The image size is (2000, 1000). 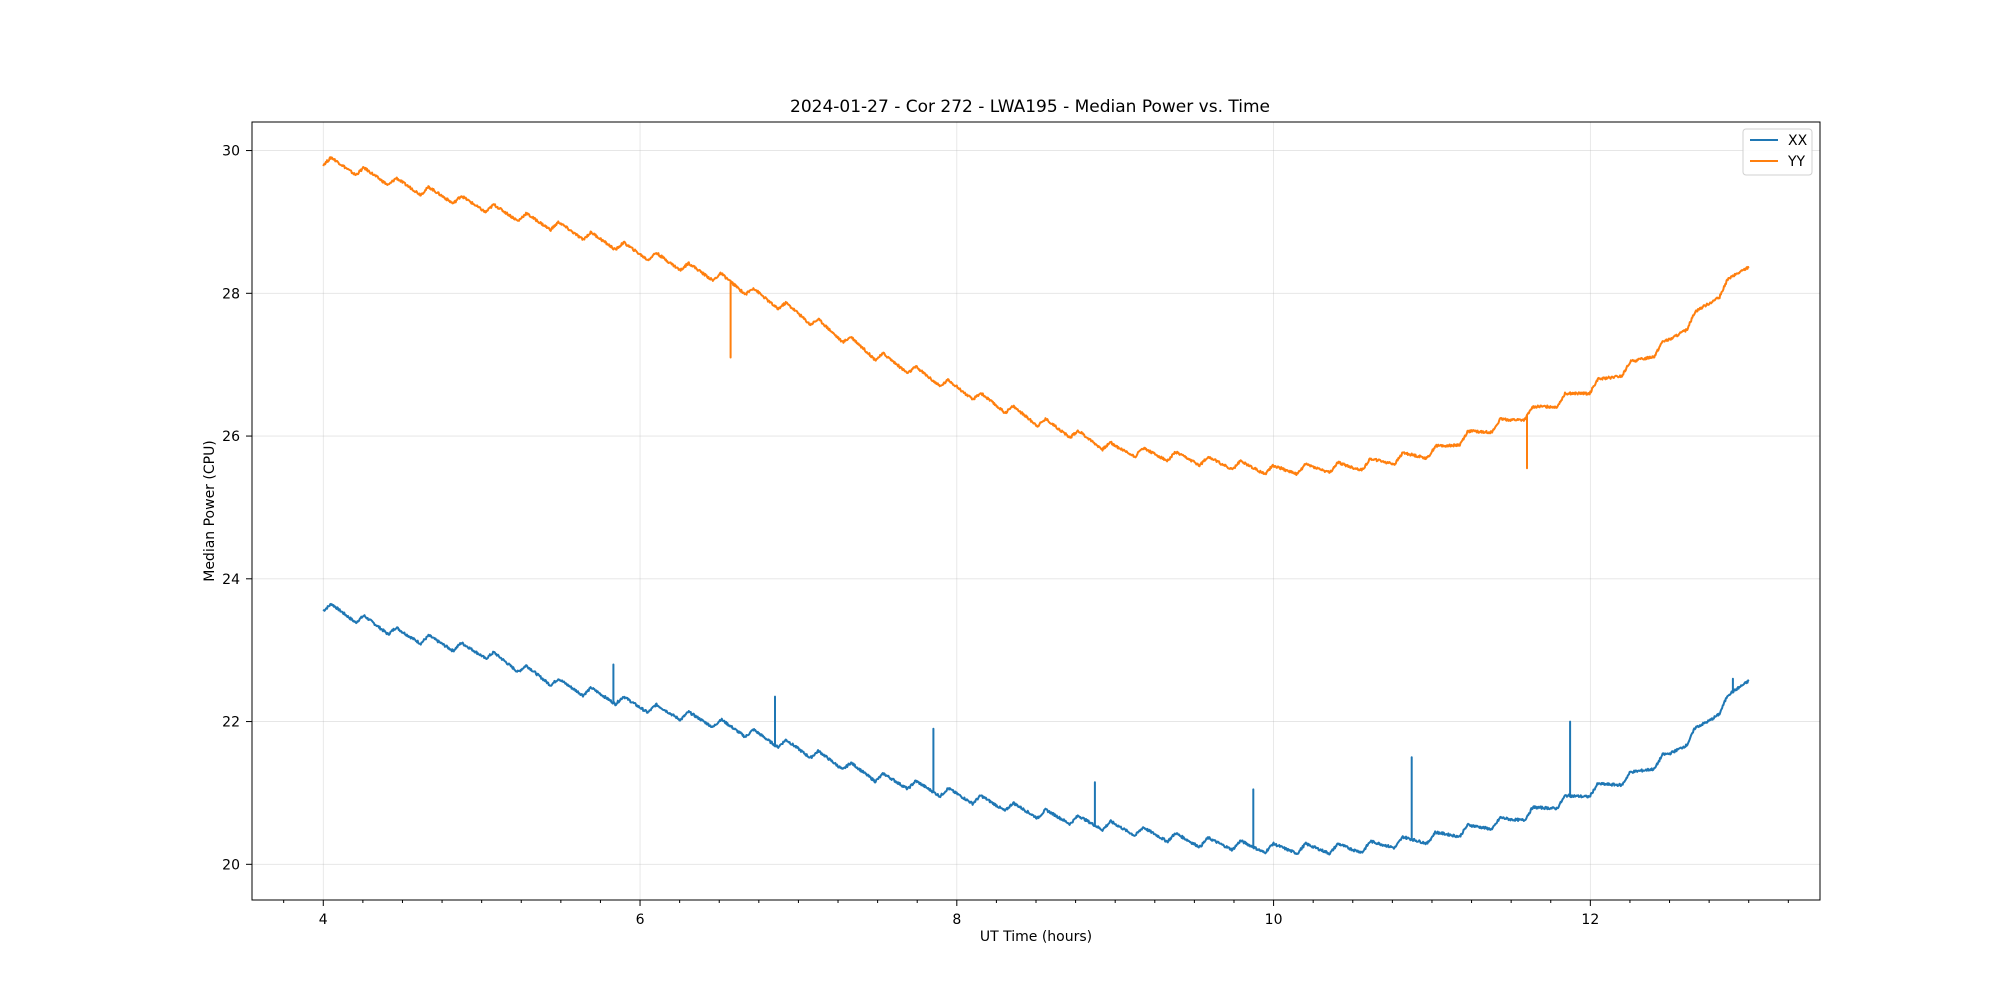 I want to click on x-axis: 4 6 8 10 12, so click(x=1036, y=914).